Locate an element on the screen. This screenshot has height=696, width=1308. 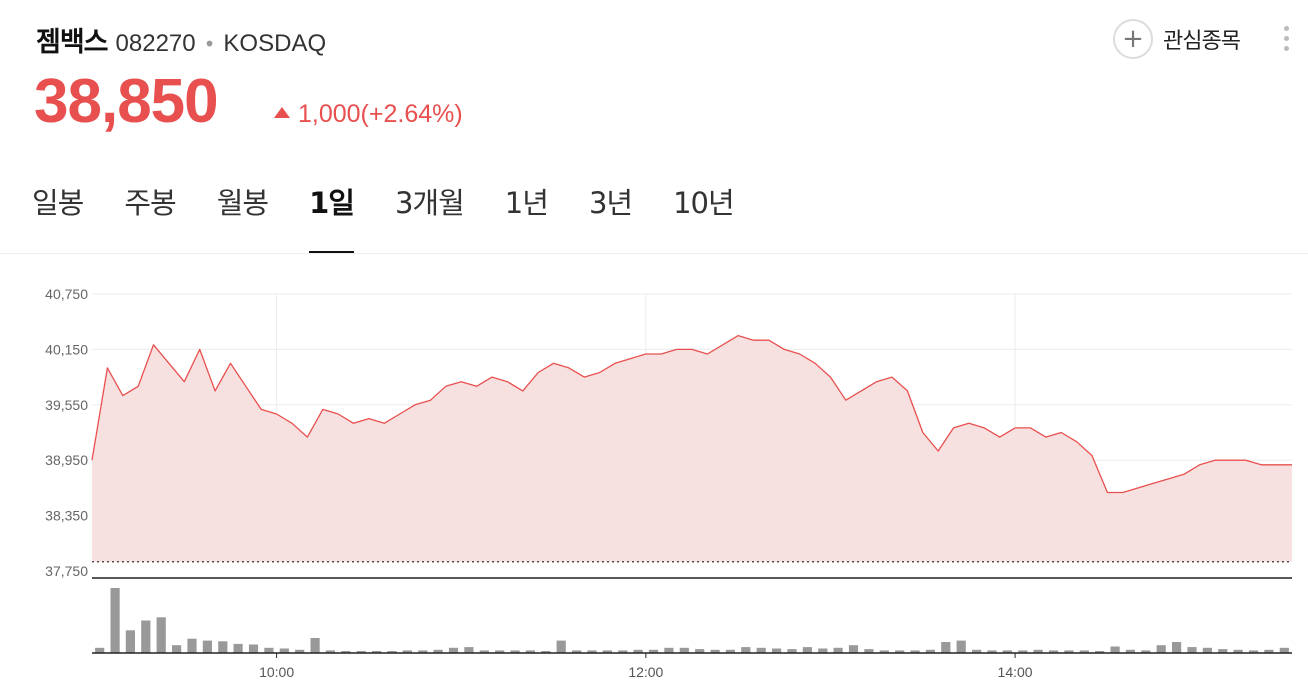
tab-daily: 일봉 is located at coordinates (58, 203).